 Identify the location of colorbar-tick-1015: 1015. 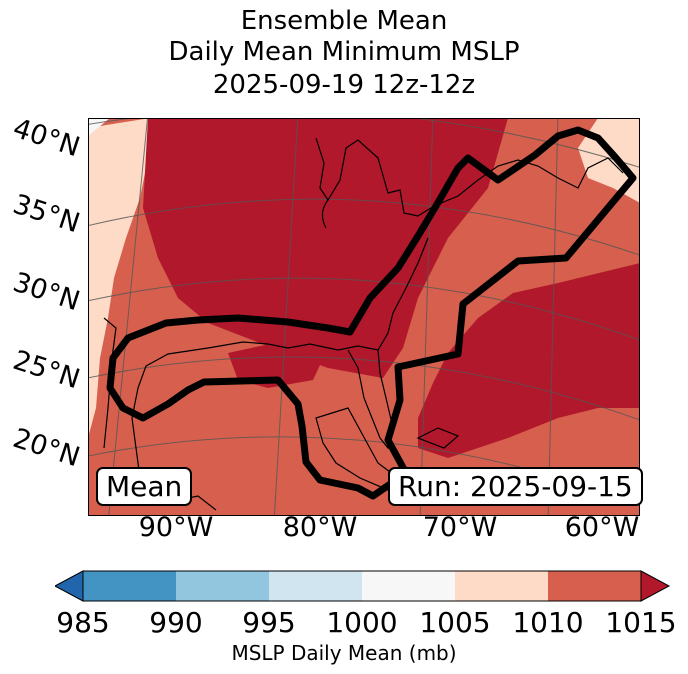
(641, 622).